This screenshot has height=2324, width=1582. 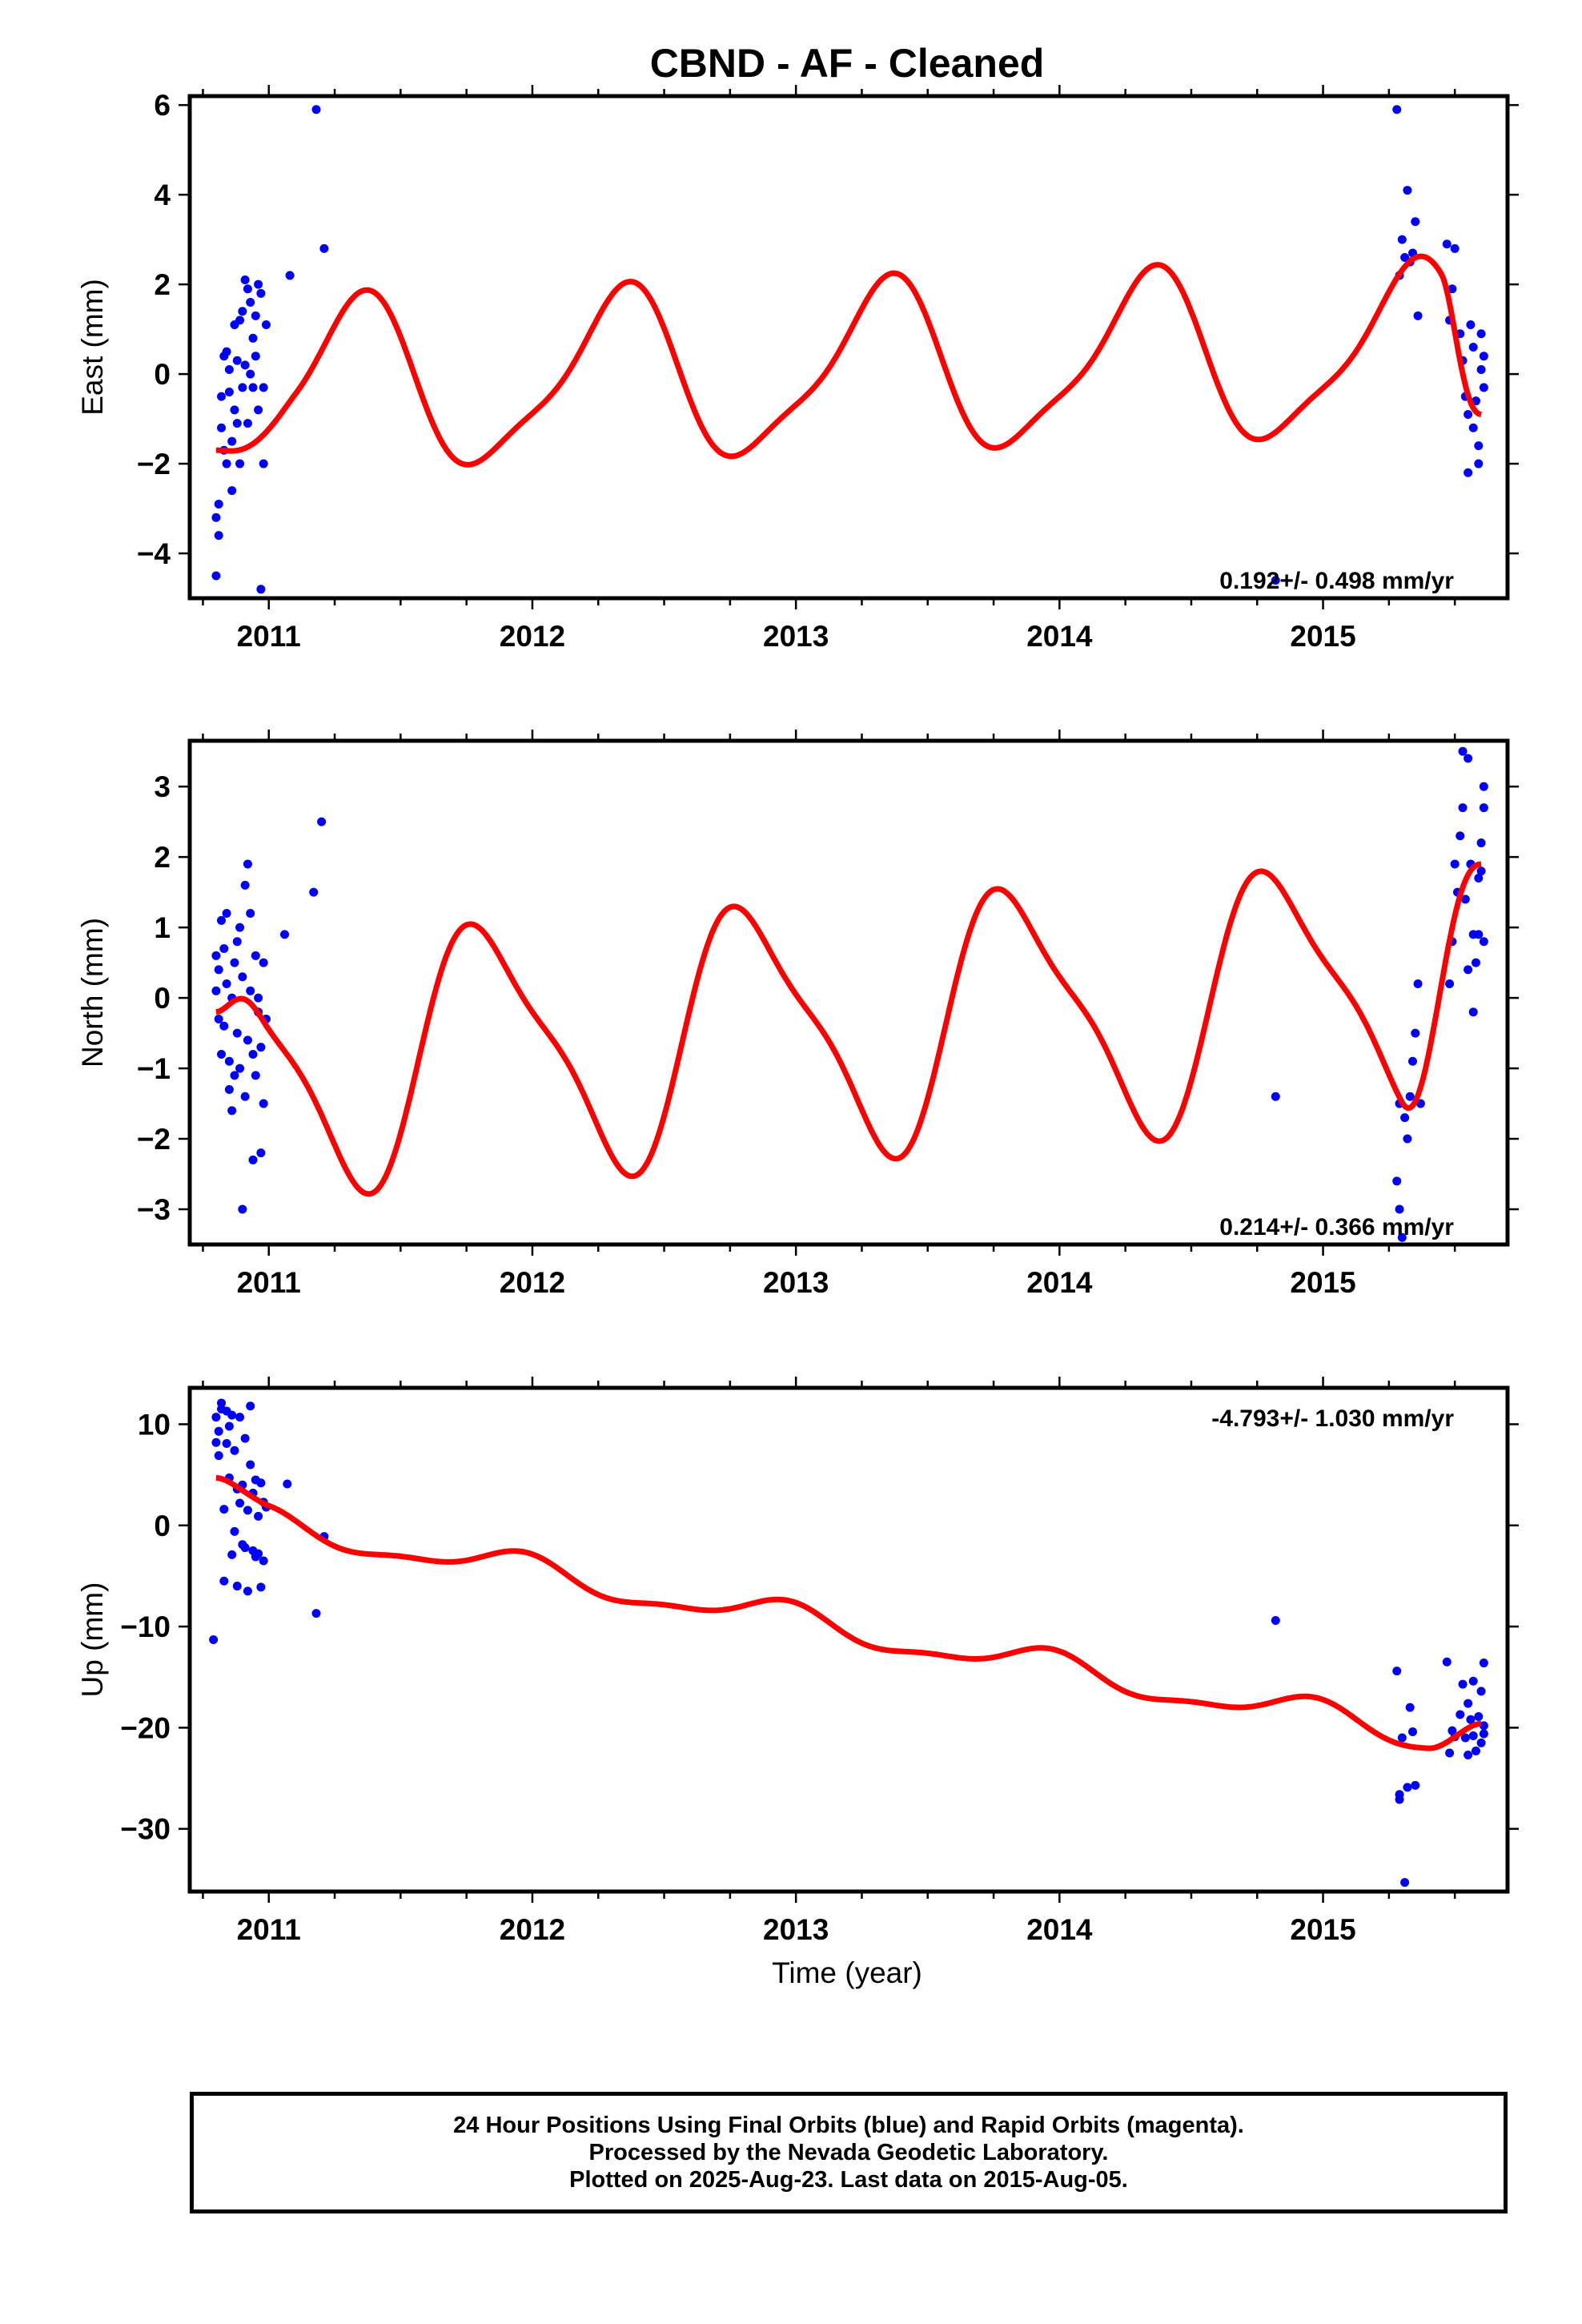 What do you see at coordinates (162, 374) in the screenshot?
I see `east-y-tick-label: 0` at bounding box center [162, 374].